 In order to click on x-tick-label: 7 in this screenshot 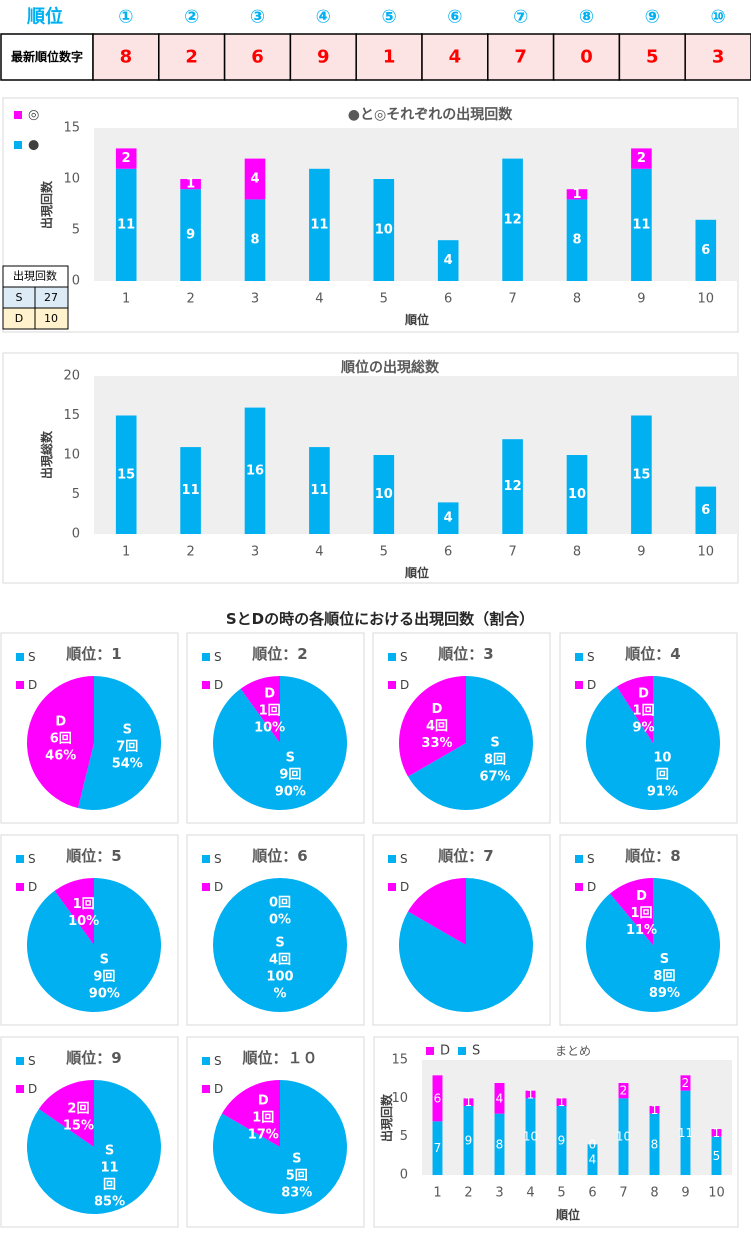, I will do `click(512, 552)`.